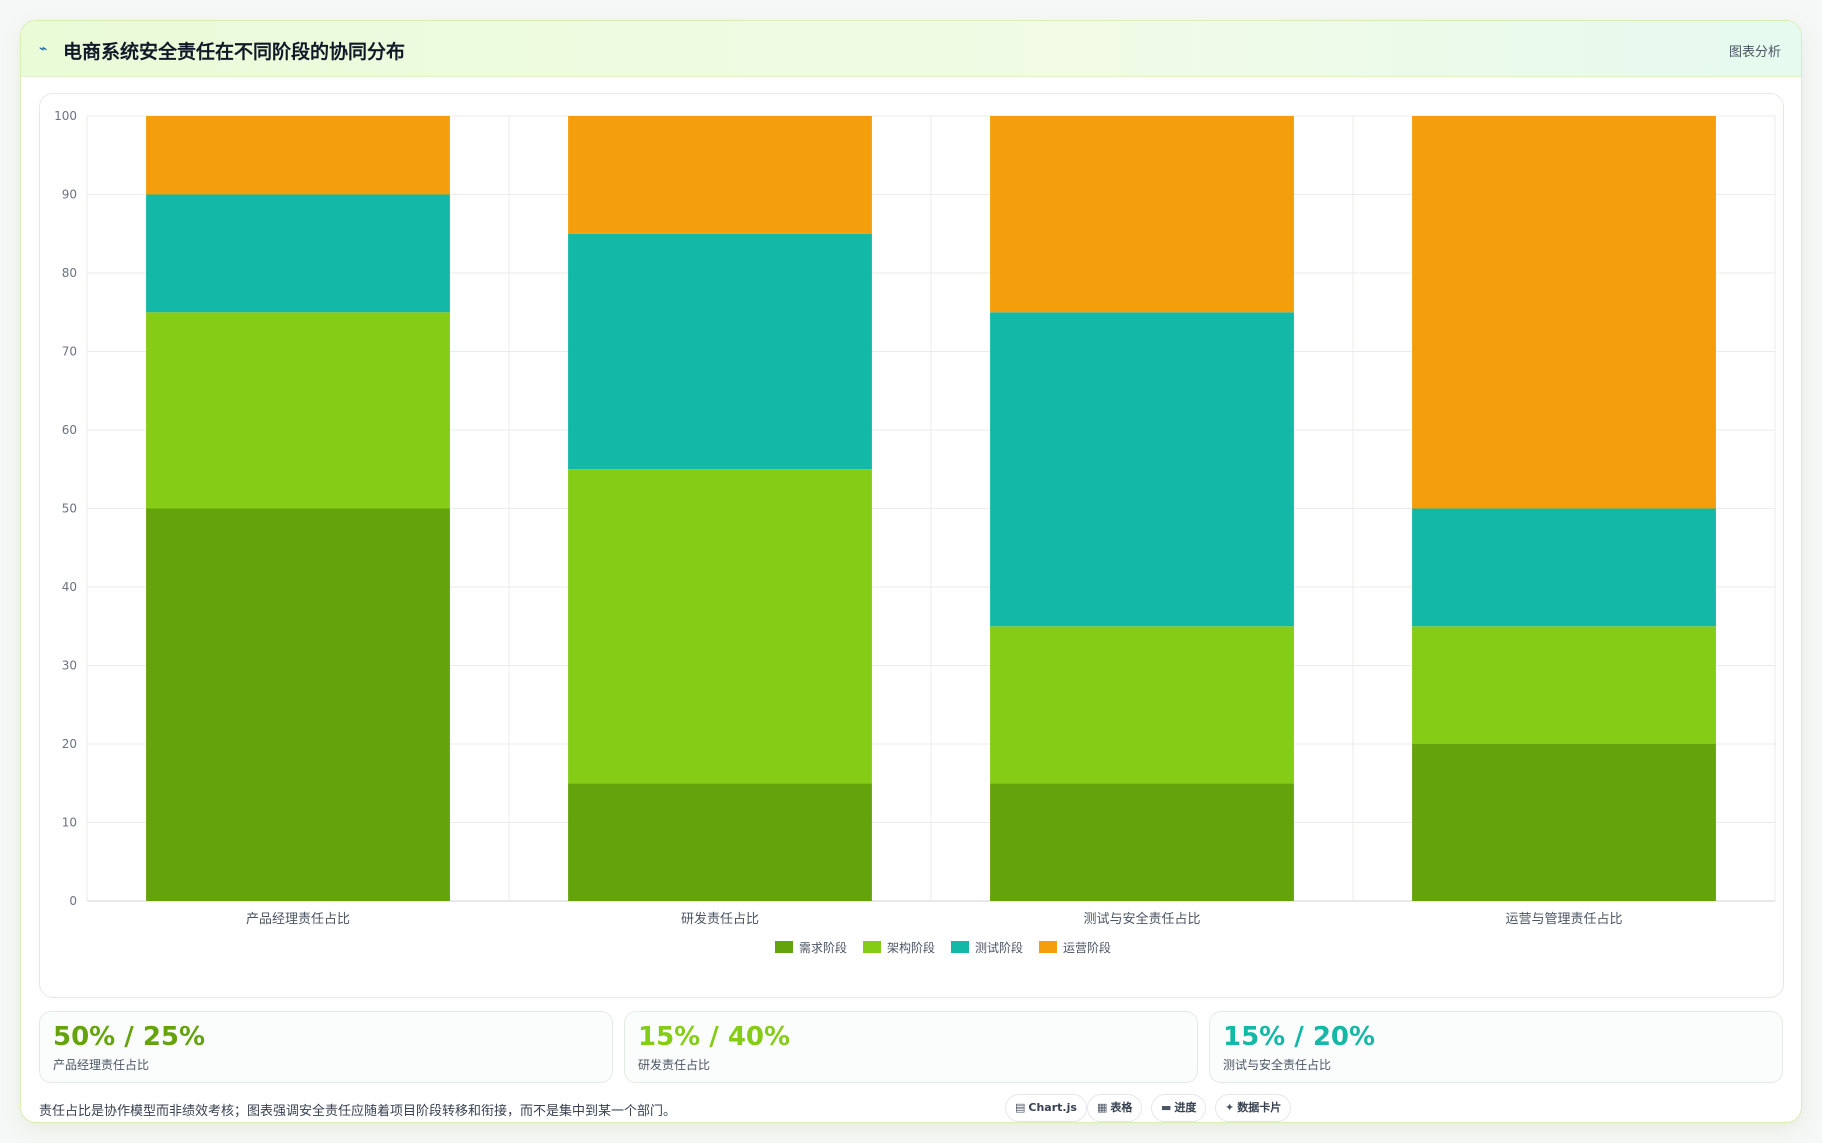 The width and height of the screenshot is (1822, 1143). What do you see at coordinates (1121, 1107) in the screenshot?
I see `pill-label: 表格` at bounding box center [1121, 1107].